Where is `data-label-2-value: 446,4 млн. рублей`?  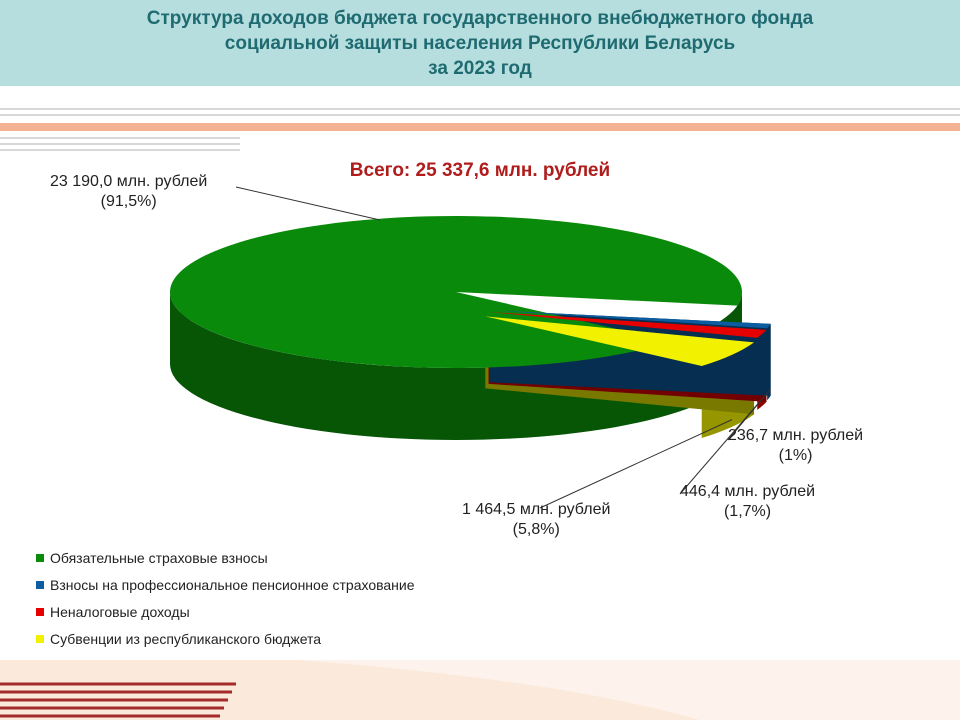 data-label-2-value: 446,4 млн. рублей is located at coordinates (748, 491).